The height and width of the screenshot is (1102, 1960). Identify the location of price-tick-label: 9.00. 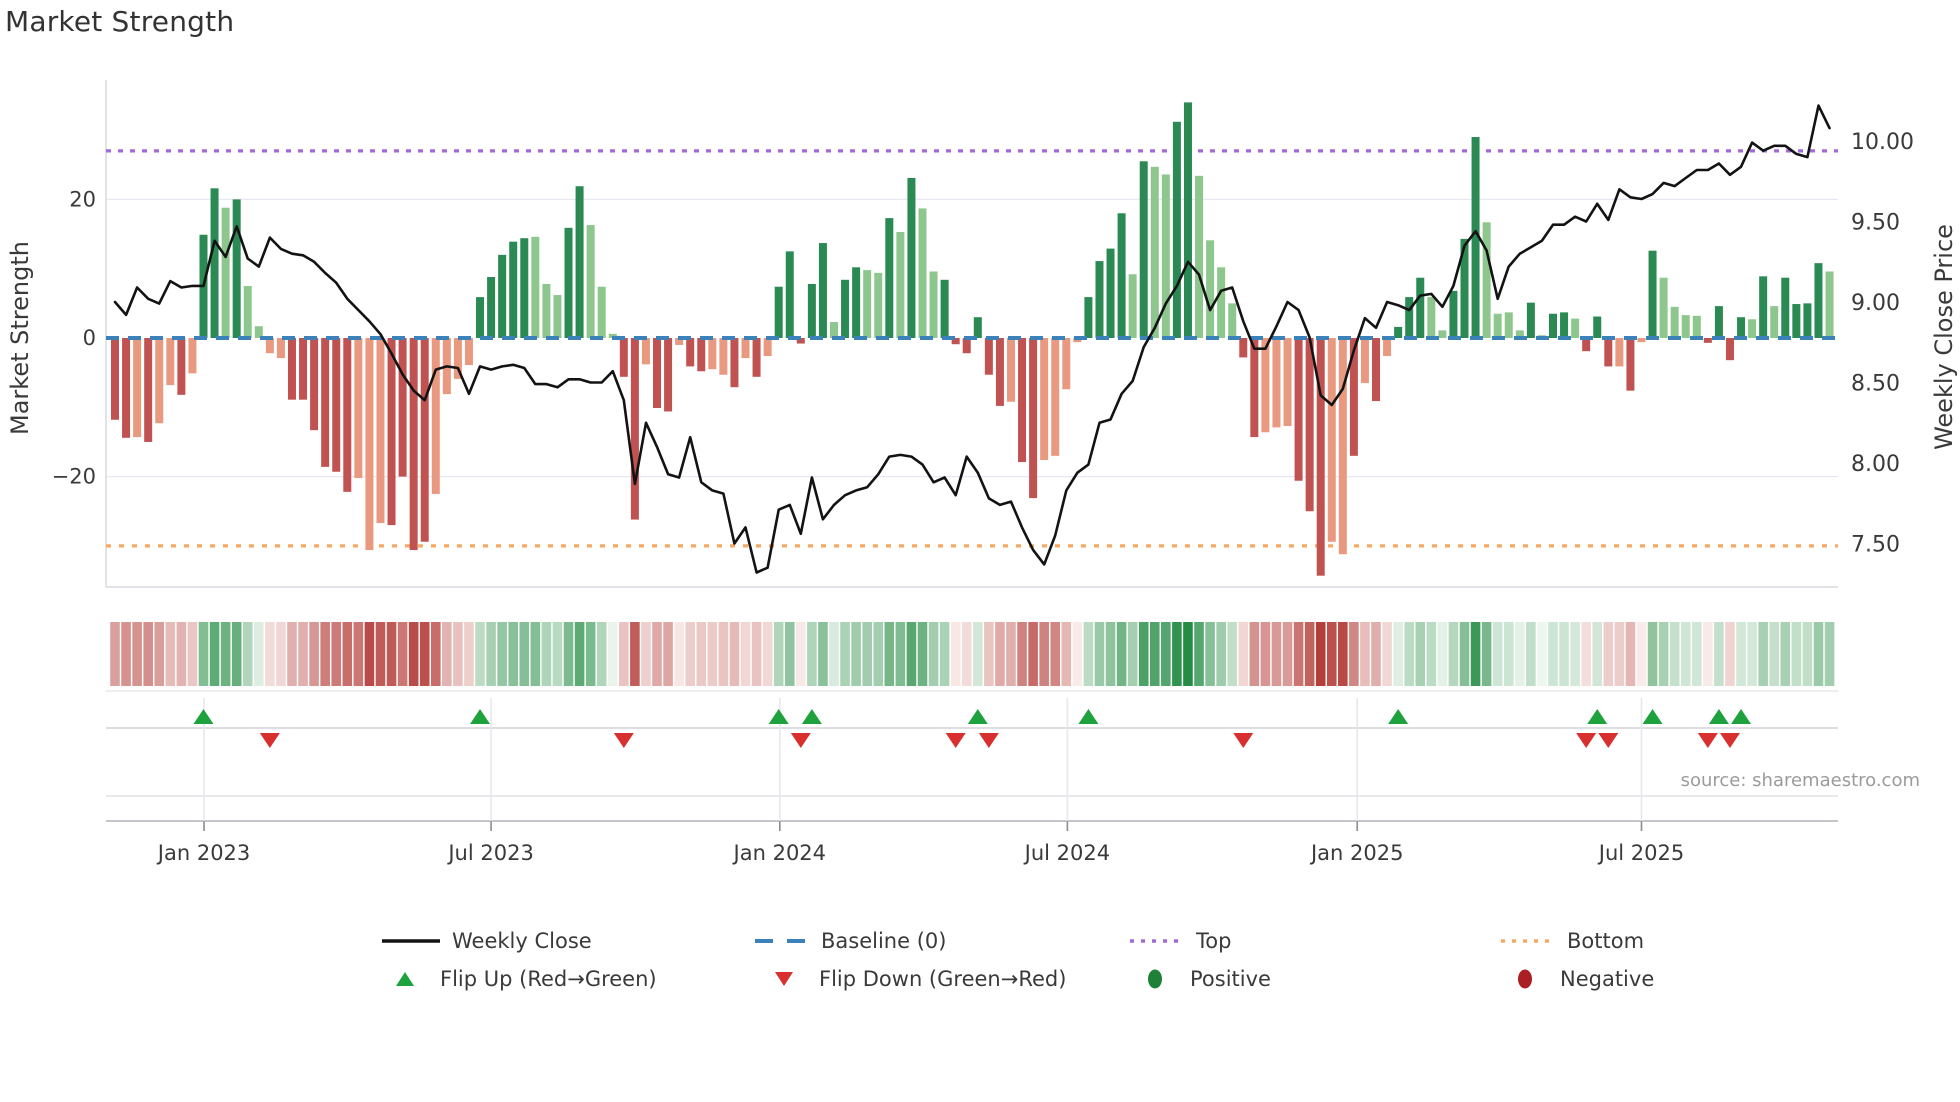
(1875, 303).